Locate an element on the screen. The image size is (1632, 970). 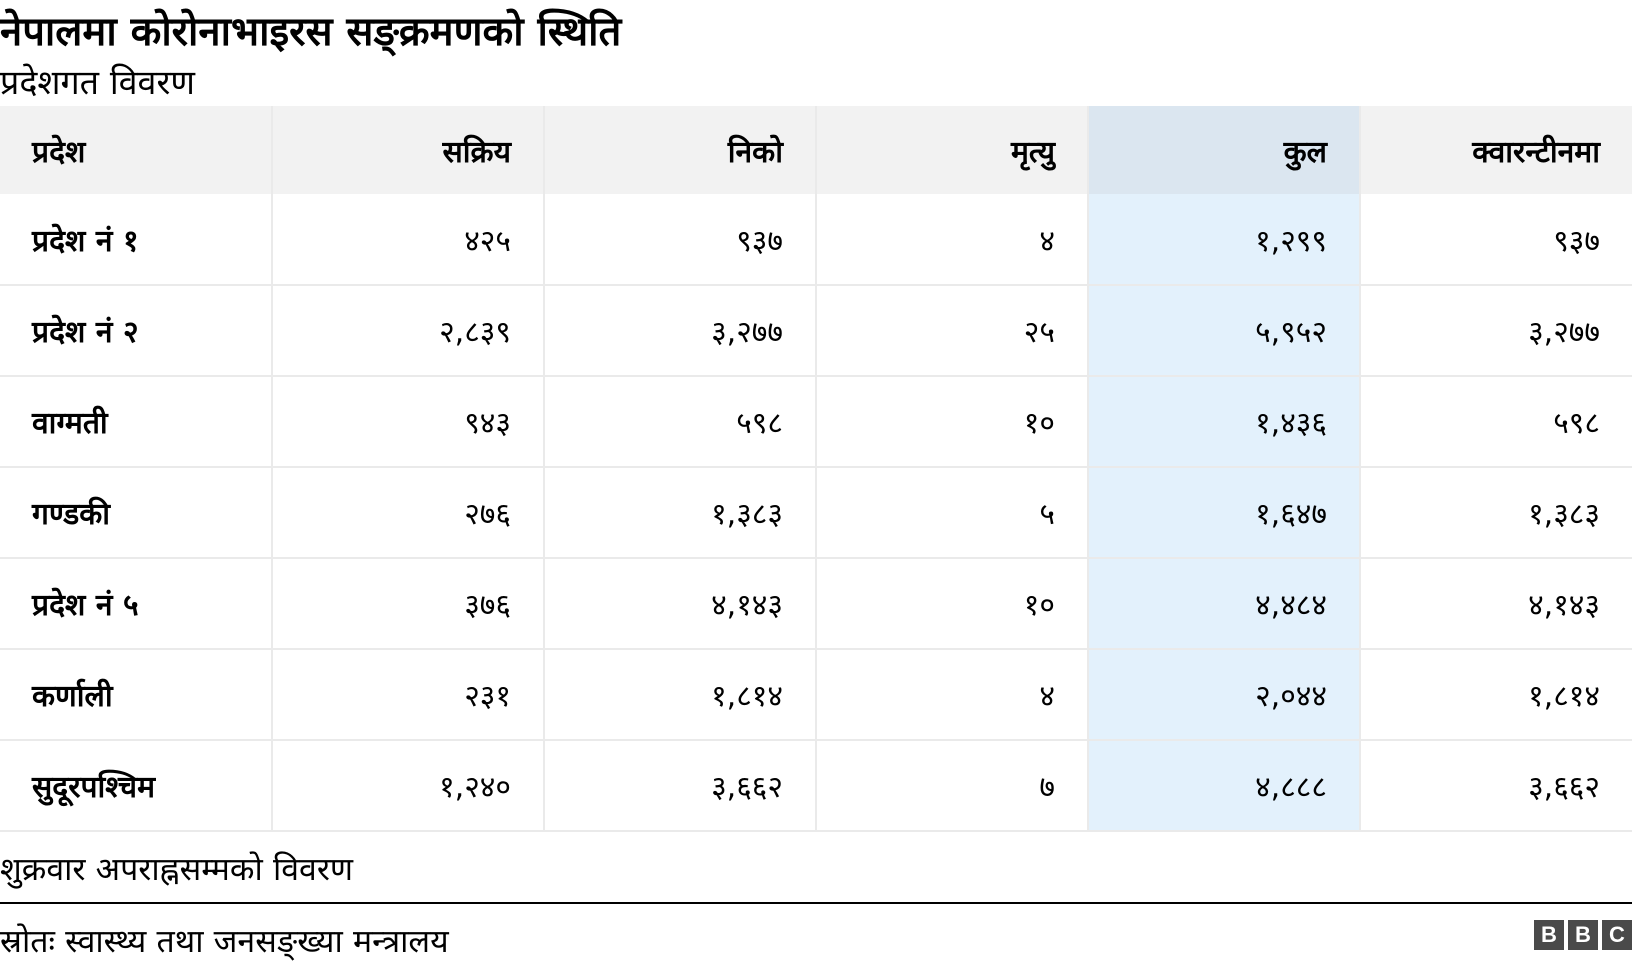
deaths-cell: ५ is located at coordinates (952, 513).